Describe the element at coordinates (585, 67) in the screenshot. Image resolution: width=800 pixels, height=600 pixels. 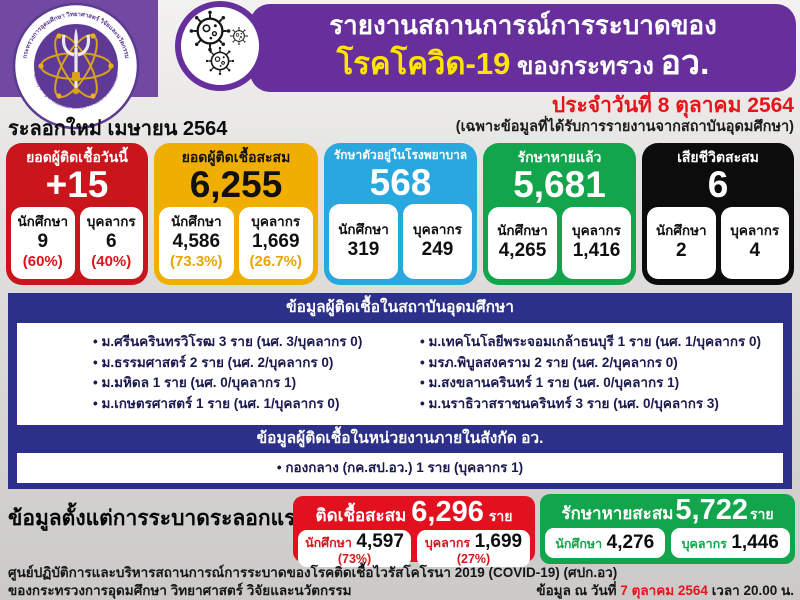
I see `title-suffix: ของกระทรวง` at that location.